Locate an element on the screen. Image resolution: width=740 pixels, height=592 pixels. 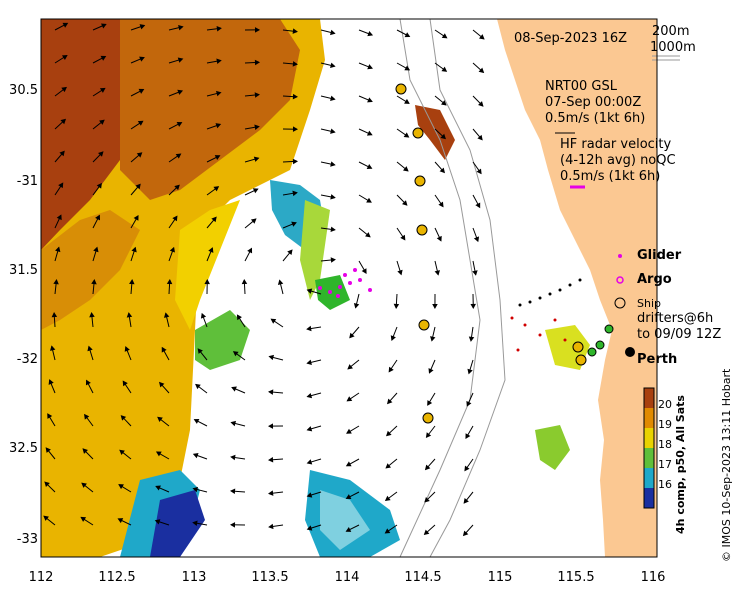
glider-legend-marker is located at coordinates (620, 256).